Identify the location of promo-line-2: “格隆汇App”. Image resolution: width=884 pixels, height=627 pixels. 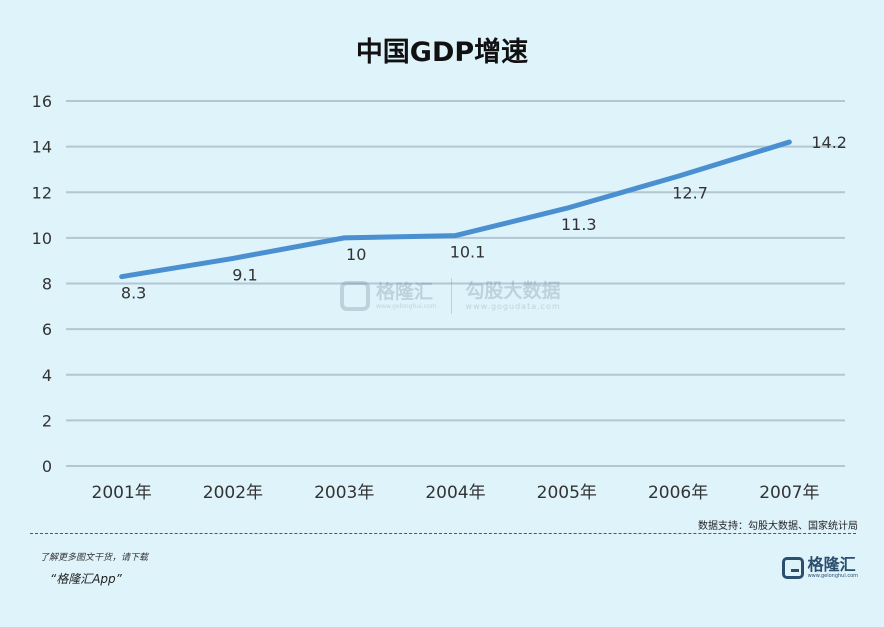
(86, 579).